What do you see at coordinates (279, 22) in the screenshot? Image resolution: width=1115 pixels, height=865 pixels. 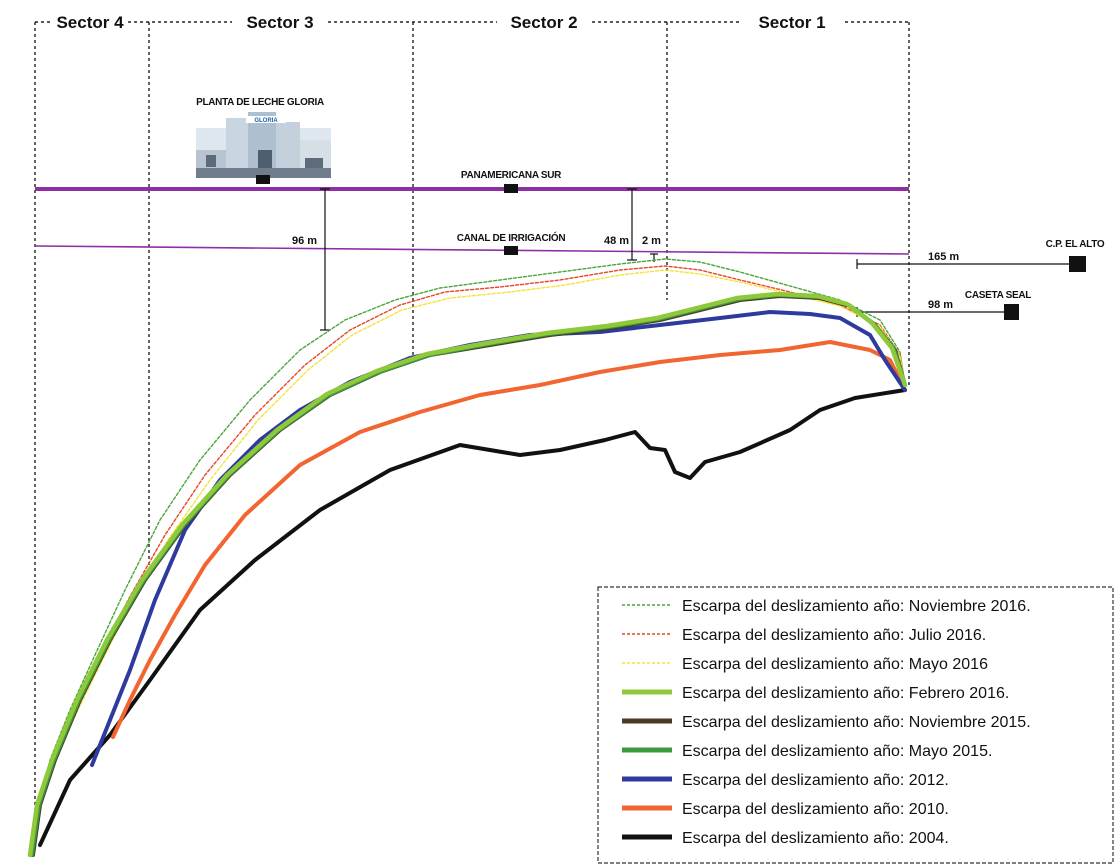 I see `sector-3-label: Sector 3` at bounding box center [279, 22].